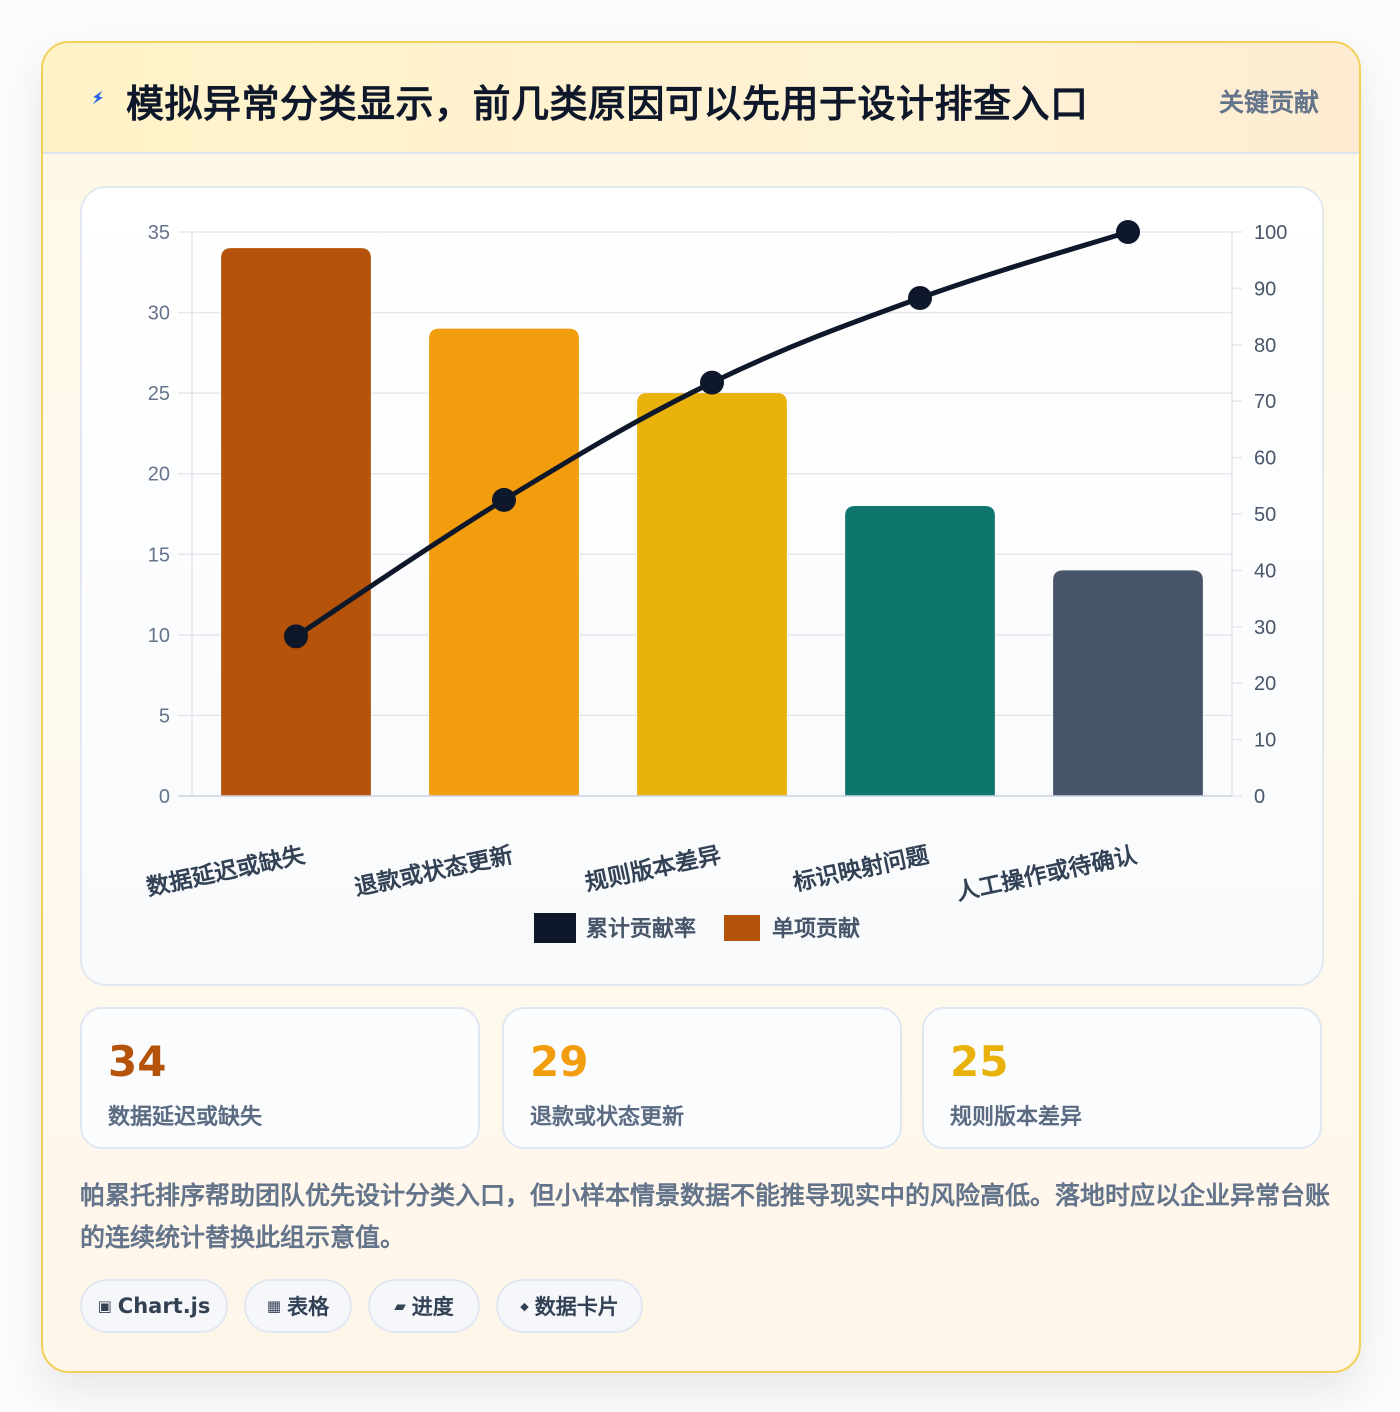 Image resolution: width=1400 pixels, height=1412 pixels. Describe the element at coordinates (1265, 571) in the screenshot. I see `y2-tick-label: 40` at that location.